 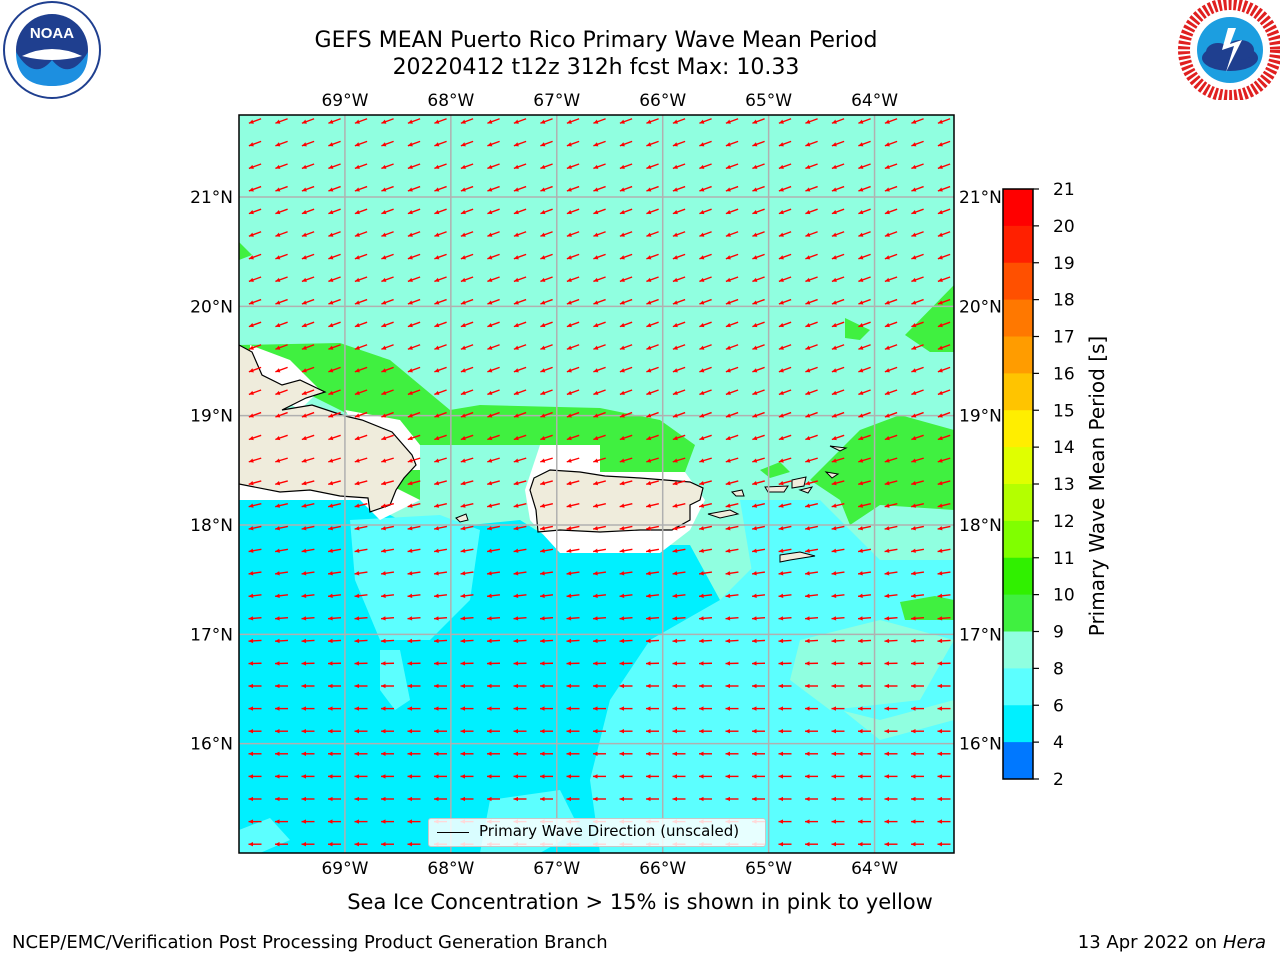 What do you see at coordinates (980, 745) in the screenshot?
I see `lat-label-right: 16°N` at bounding box center [980, 745].